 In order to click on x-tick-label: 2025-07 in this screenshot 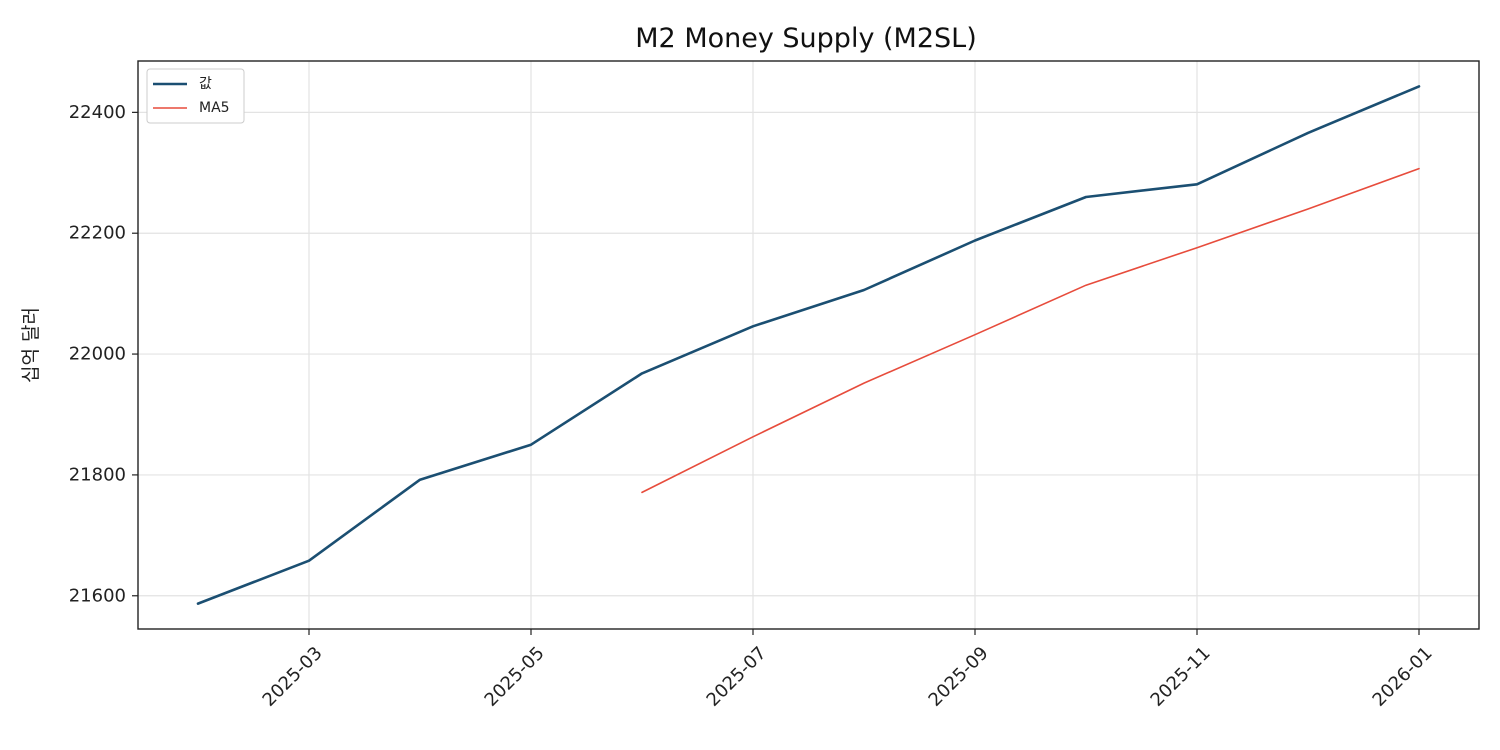, I will do `click(737, 677)`.